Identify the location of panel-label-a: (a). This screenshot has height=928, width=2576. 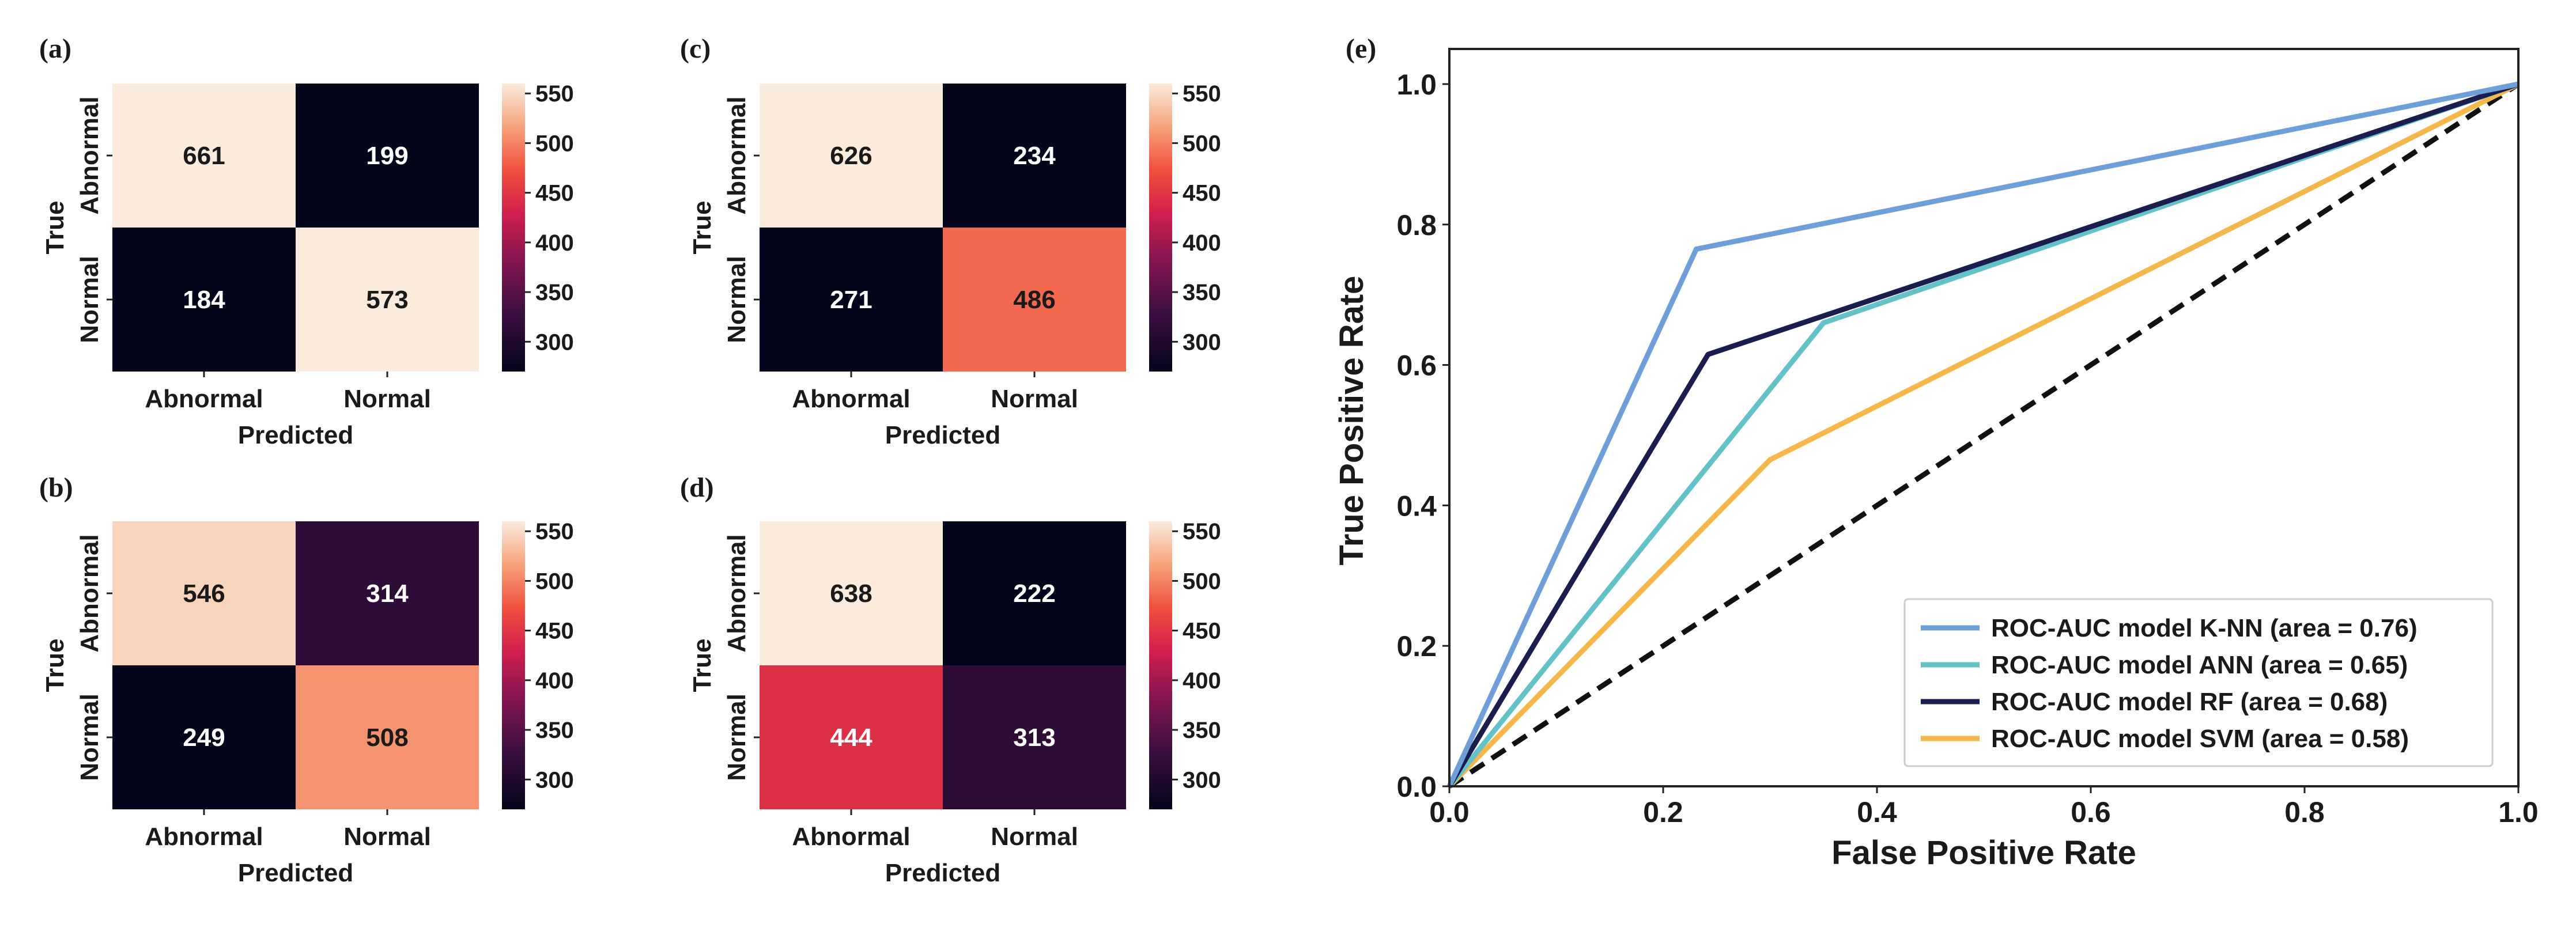
(55, 48).